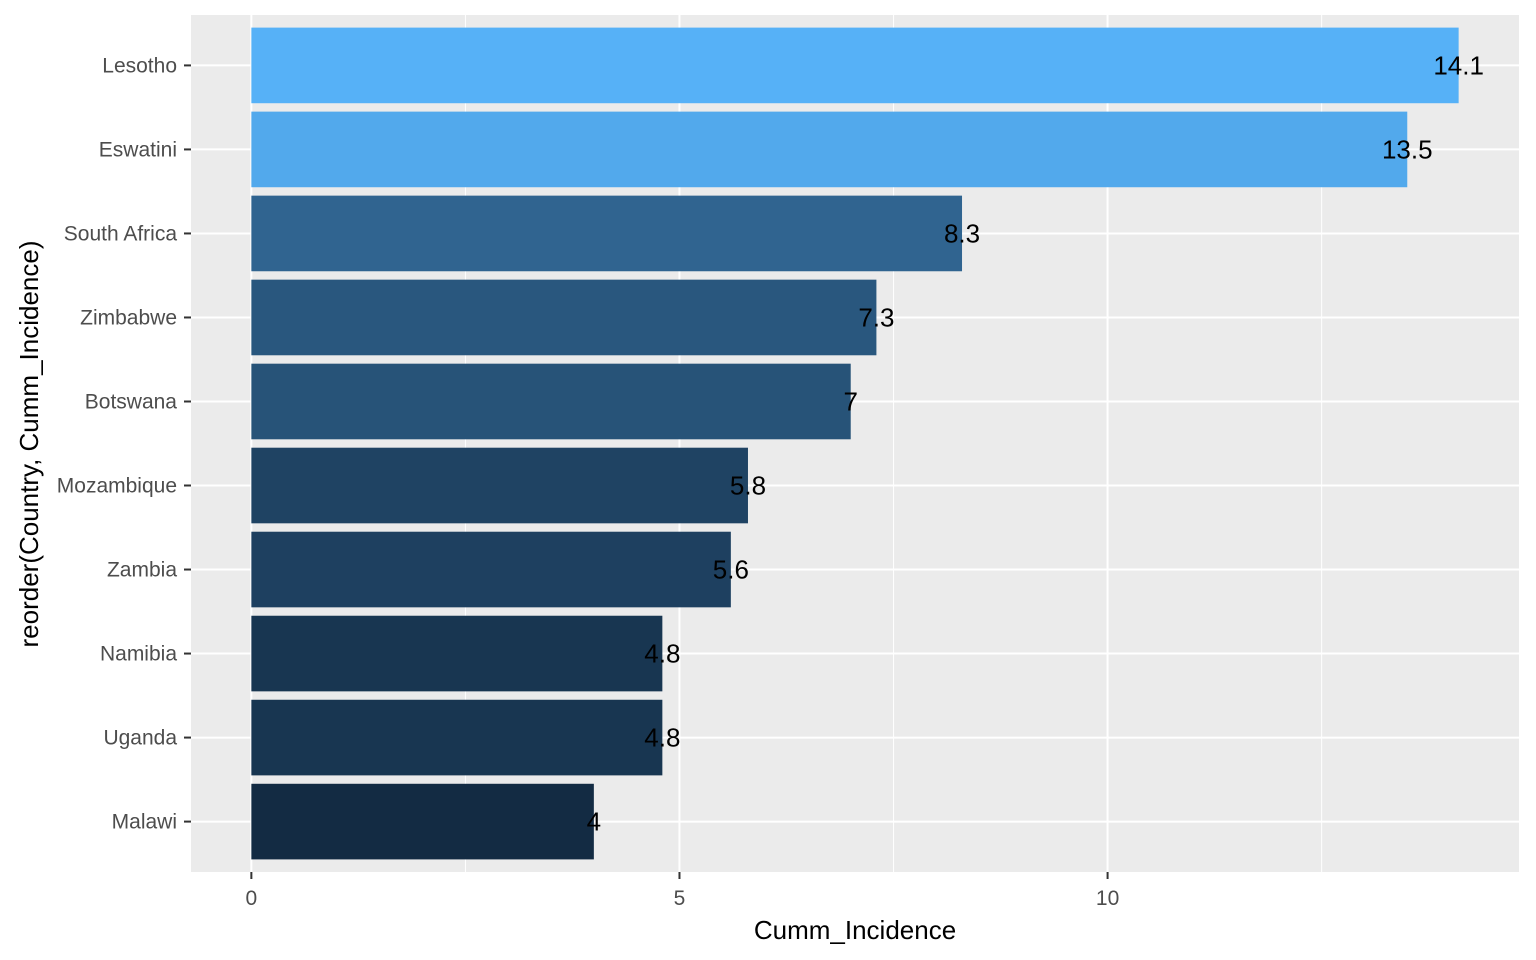  I want to click on bar-zambia, so click(491, 569).